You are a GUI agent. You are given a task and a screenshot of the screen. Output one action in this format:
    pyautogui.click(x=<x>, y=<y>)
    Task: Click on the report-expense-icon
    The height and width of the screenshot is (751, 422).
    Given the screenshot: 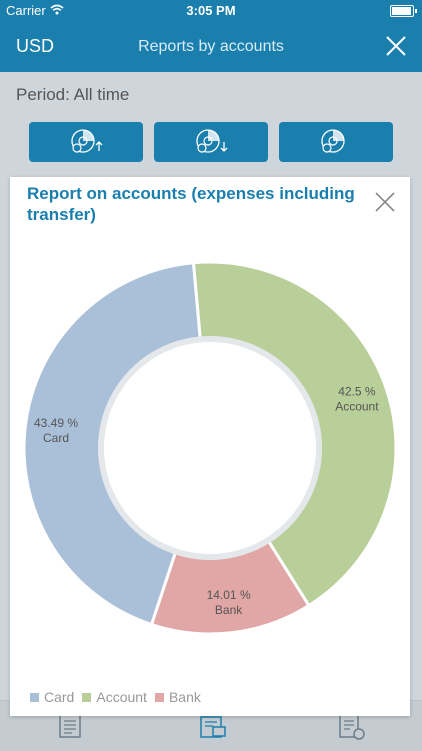 What is the action you would take?
    pyautogui.click(x=212, y=141)
    